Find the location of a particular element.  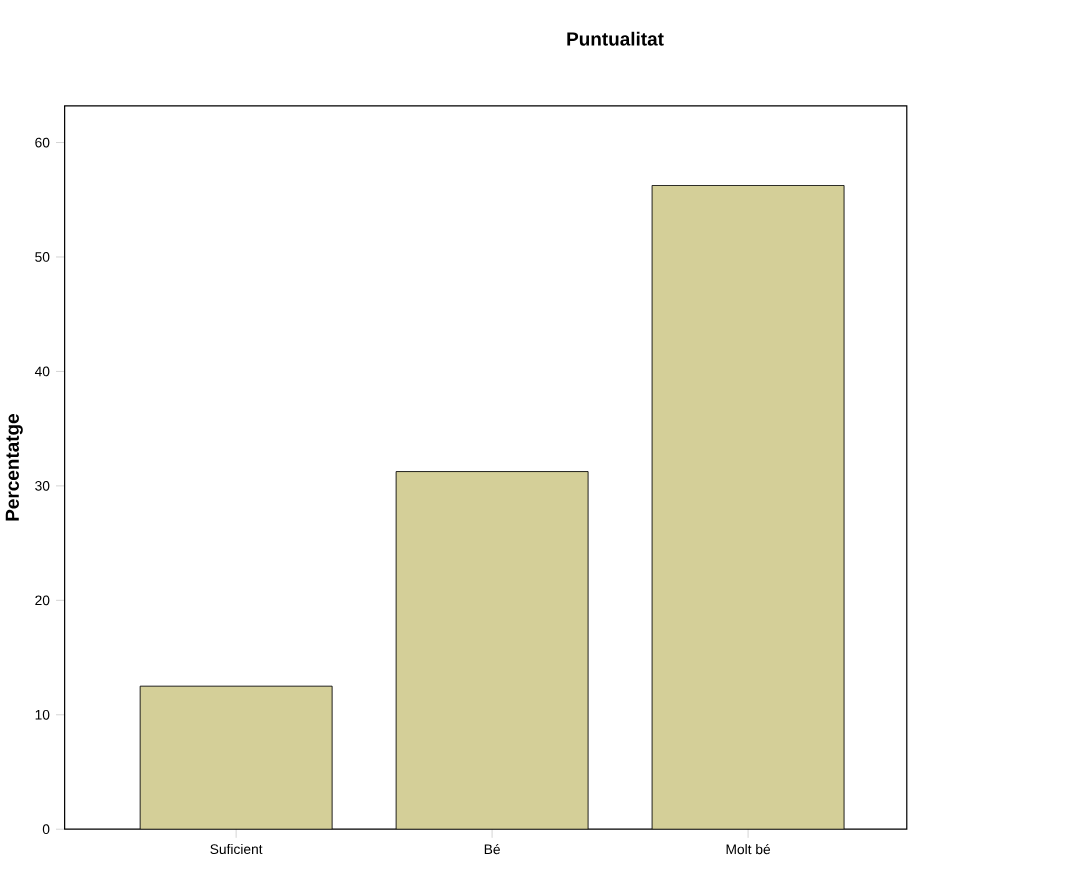

x-tick-label: Bé is located at coordinates (492, 849).